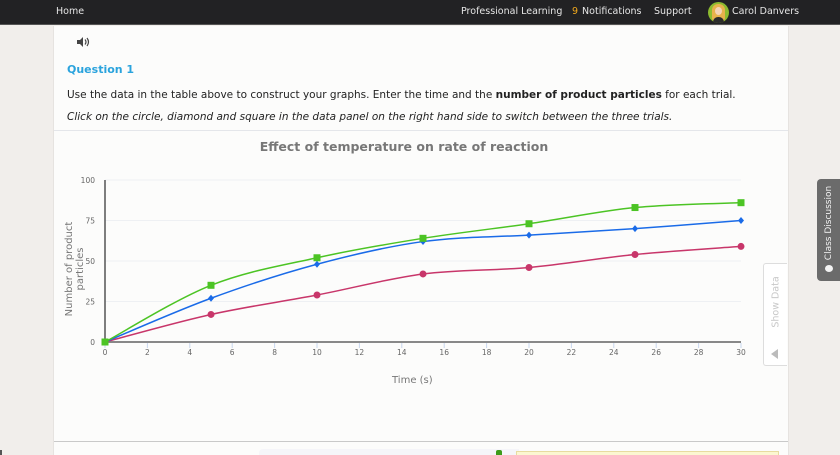 Image resolution: width=840 pixels, height=455 pixels. I want to click on nav-home-link: Home, so click(70, 11).